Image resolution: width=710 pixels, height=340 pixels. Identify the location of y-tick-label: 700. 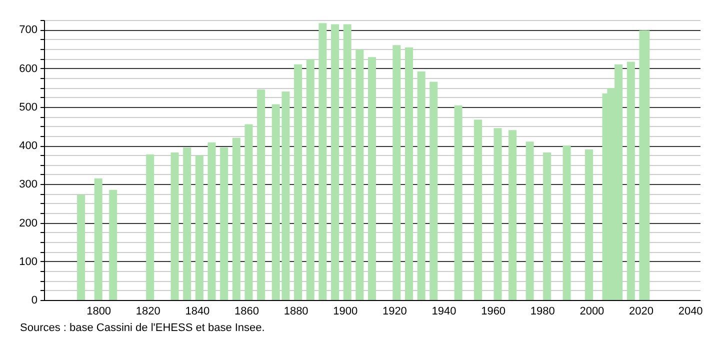
(28, 30).